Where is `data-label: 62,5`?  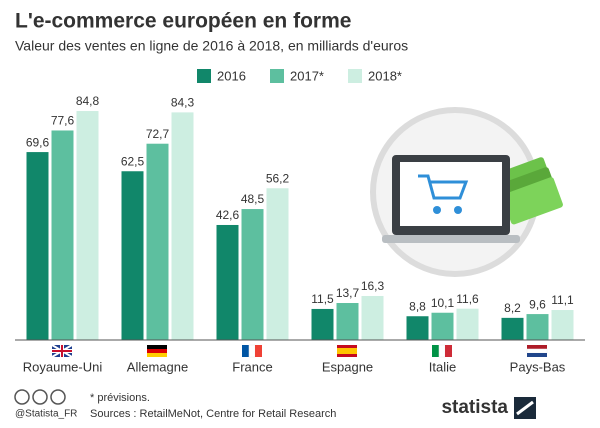 data-label: 62,5 is located at coordinates (133, 161).